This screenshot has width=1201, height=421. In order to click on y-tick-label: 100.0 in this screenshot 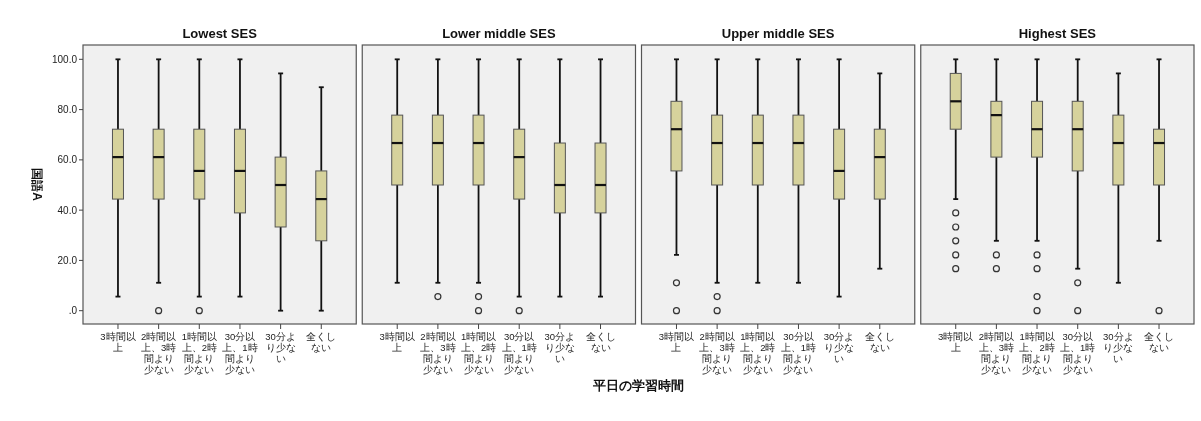, I will do `click(64, 59)`.